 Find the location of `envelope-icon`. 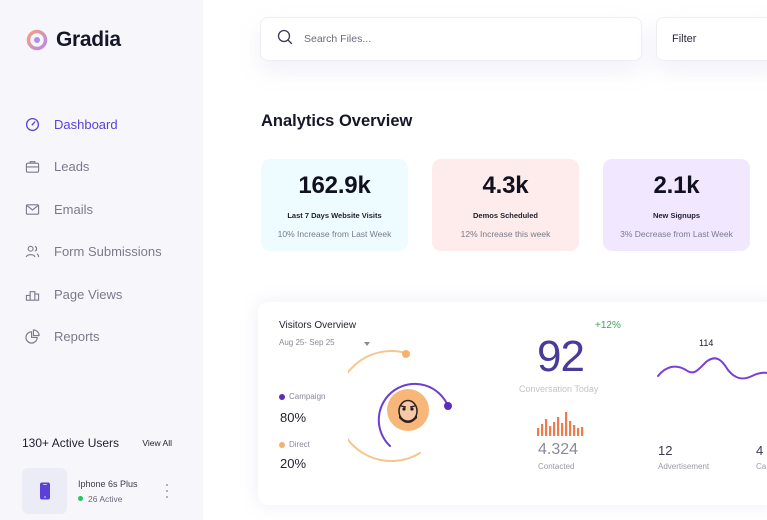

envelope-icon is located at coordinates (32, 209).